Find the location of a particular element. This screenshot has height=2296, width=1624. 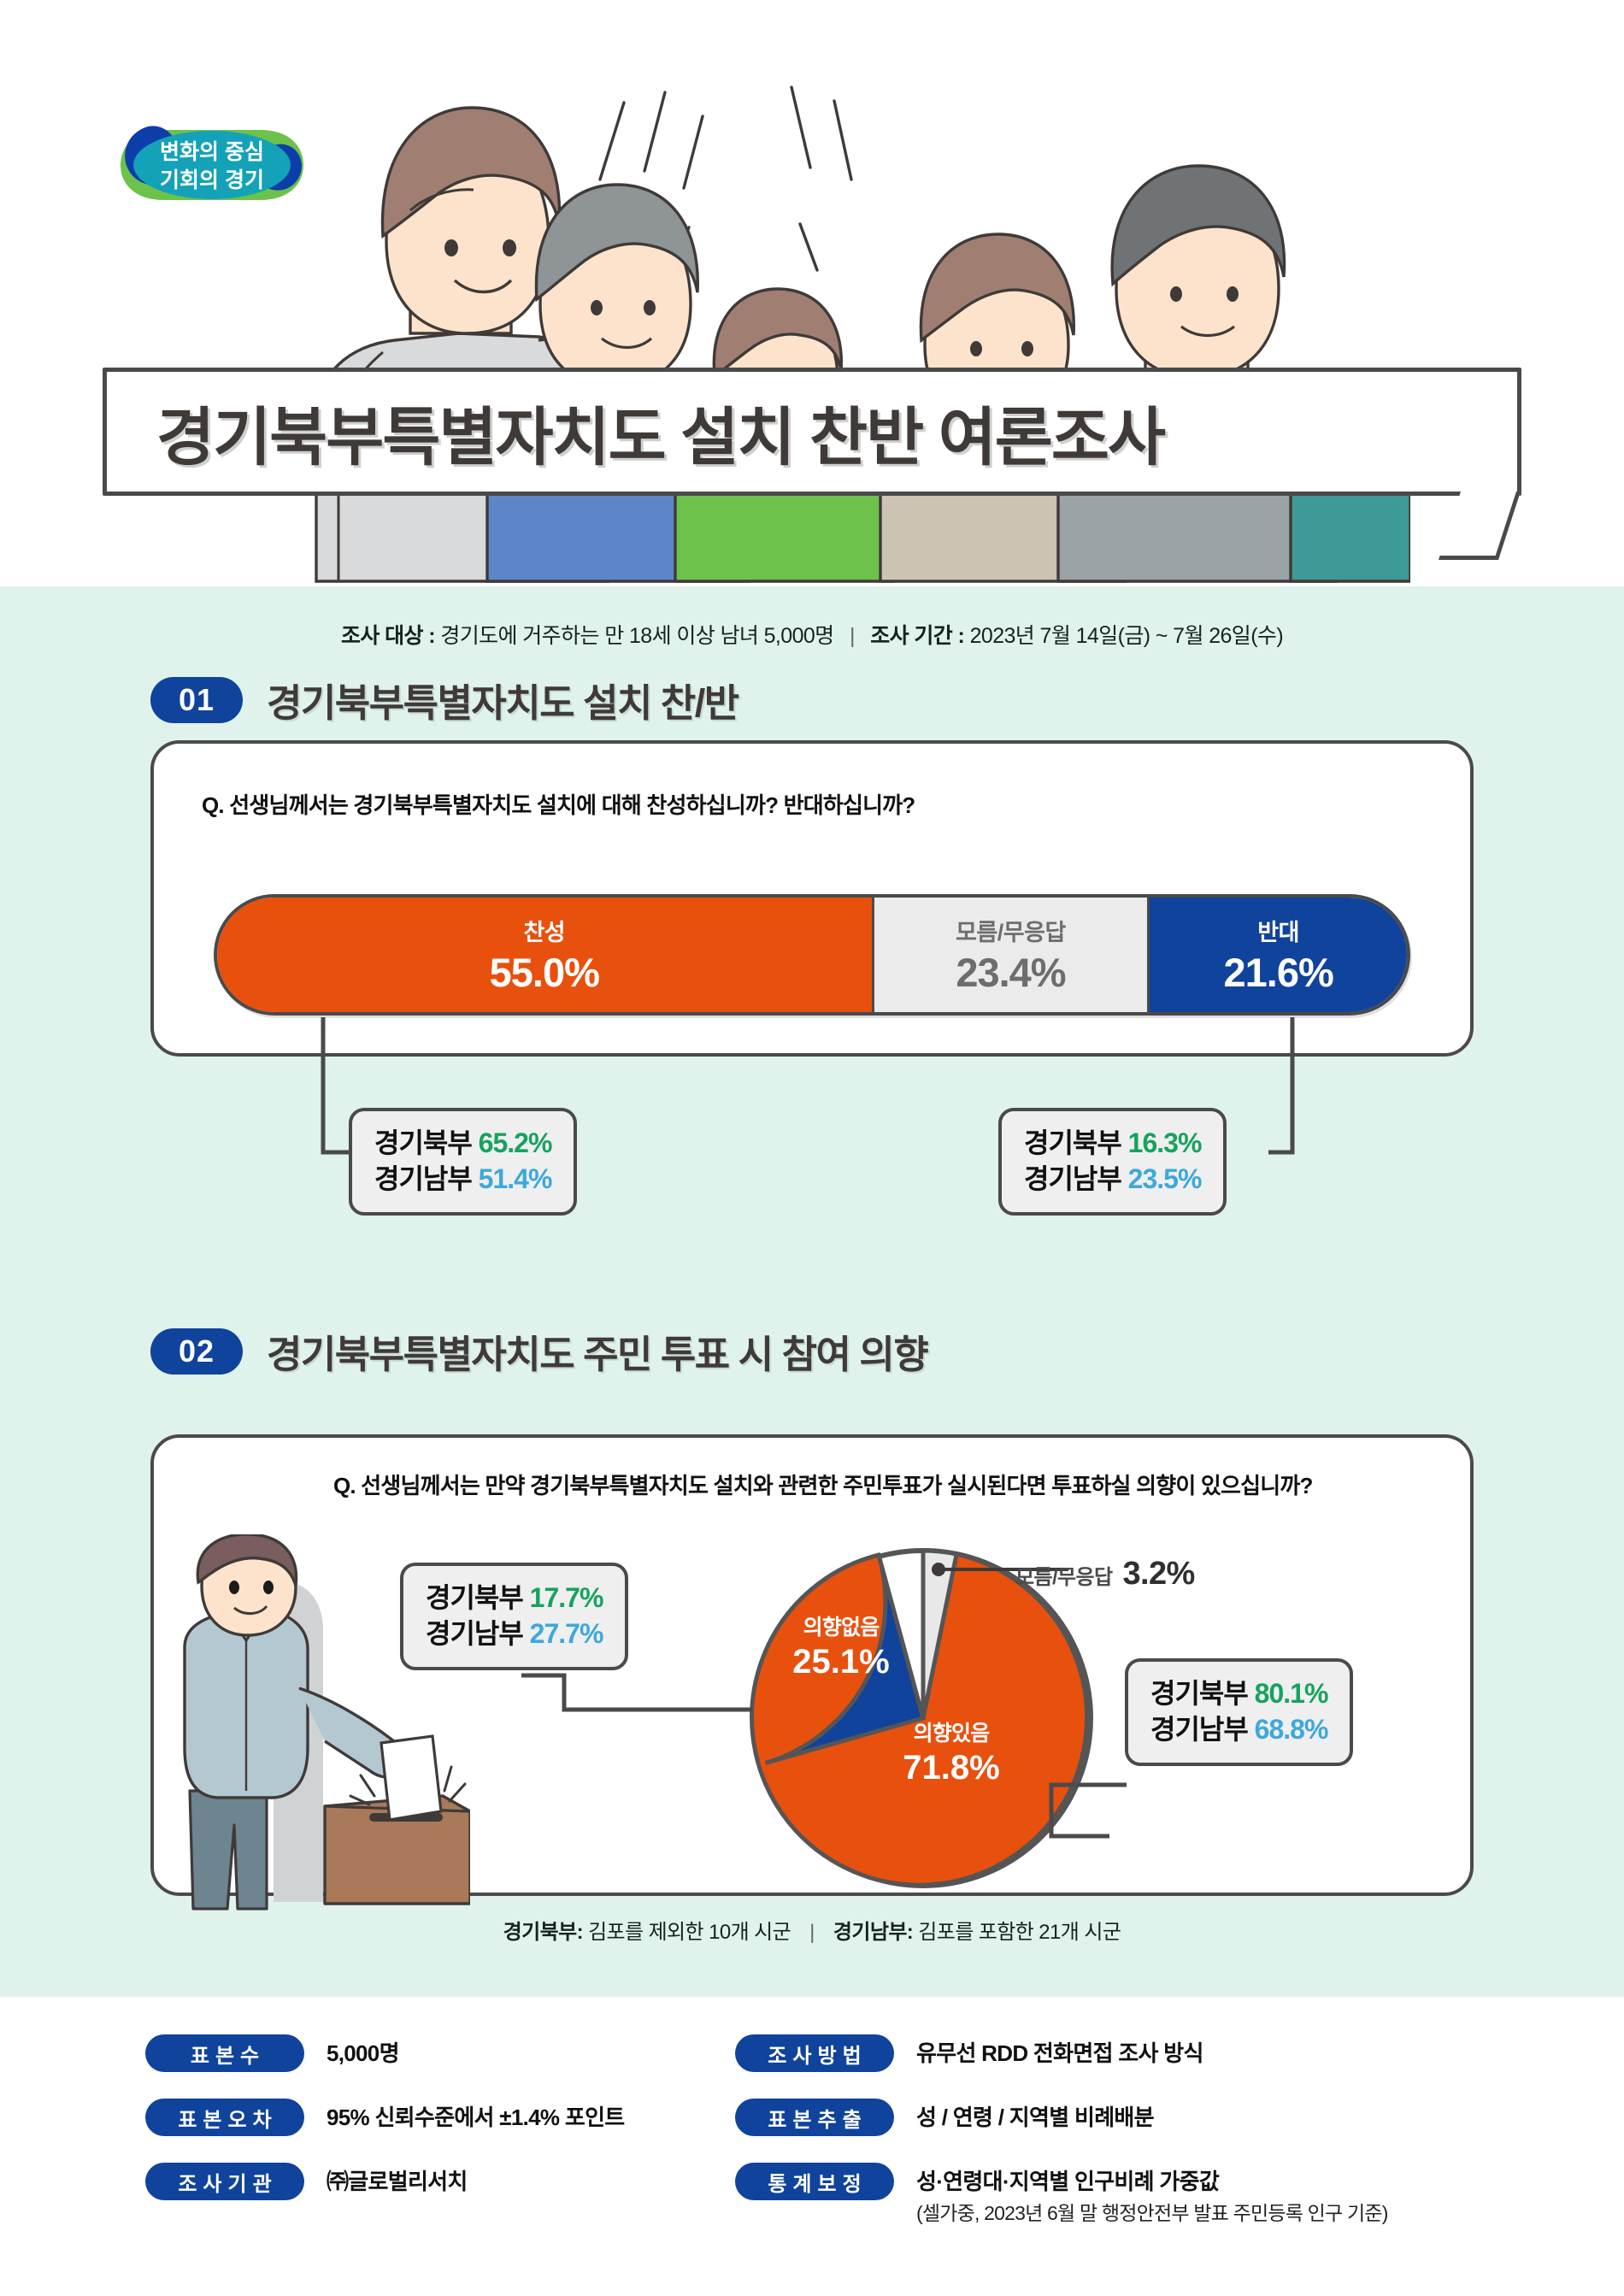

footer-value-margin-error: 95% 신뢰수준에서 ±1.4% 포인트 is located at coordinates (476, 2117).